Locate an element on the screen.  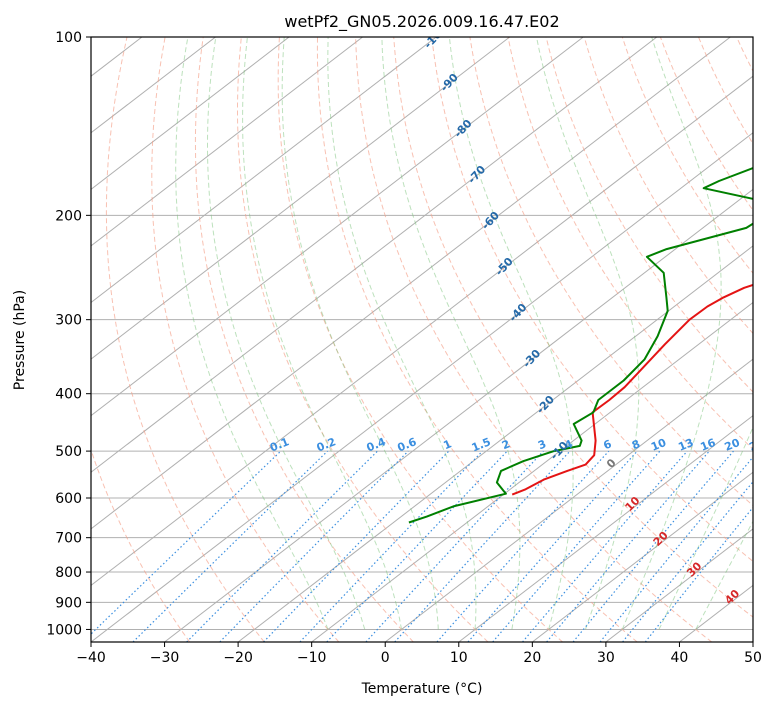
mixing-ratio-label: 3 is located at coordinates (542, 444).